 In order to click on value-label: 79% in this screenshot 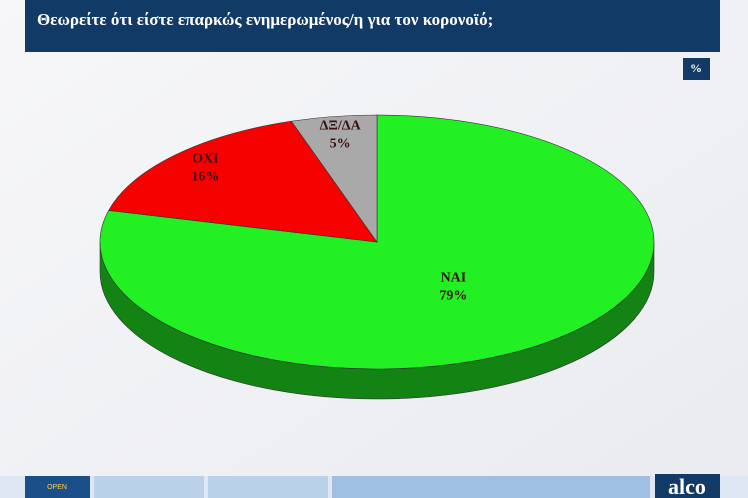, I will do `click(453, 295)`.